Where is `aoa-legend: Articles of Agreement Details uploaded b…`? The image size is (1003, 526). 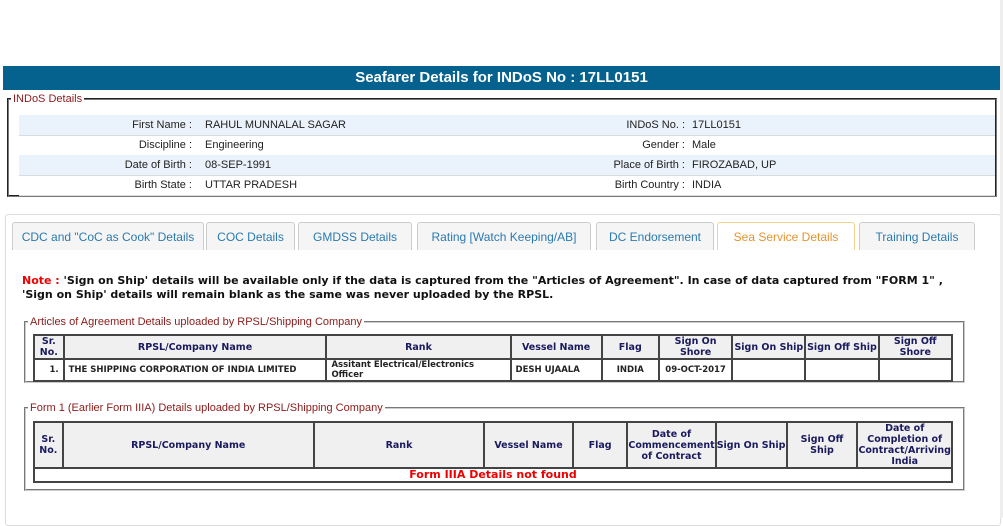 aoa-legend: Articles of Agreement Details uploaded b… is located at coordinates (196, 322).